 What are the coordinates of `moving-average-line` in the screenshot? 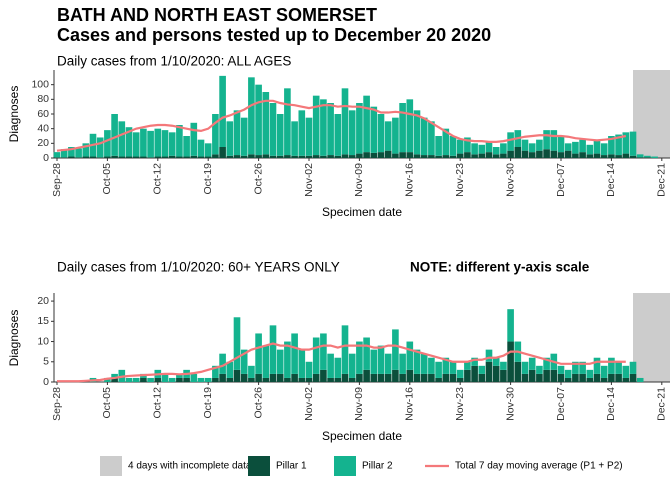 It's located at (341, 362).